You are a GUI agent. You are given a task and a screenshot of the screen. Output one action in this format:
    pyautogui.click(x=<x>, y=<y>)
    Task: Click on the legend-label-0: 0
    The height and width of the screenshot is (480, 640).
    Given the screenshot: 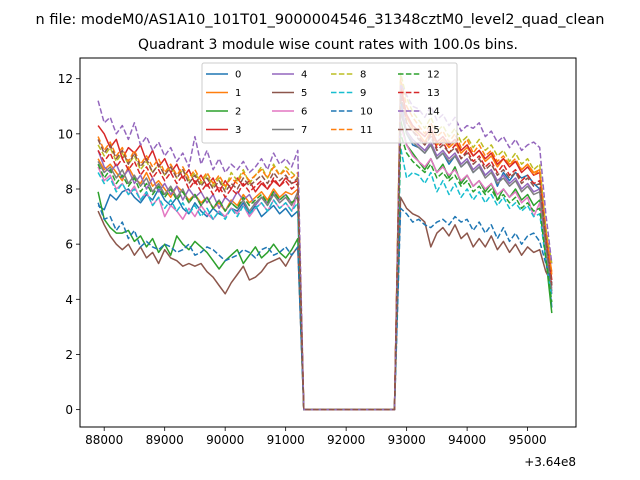 What is the action you would take?
    pyautogui.click(x=238, y=75)
    